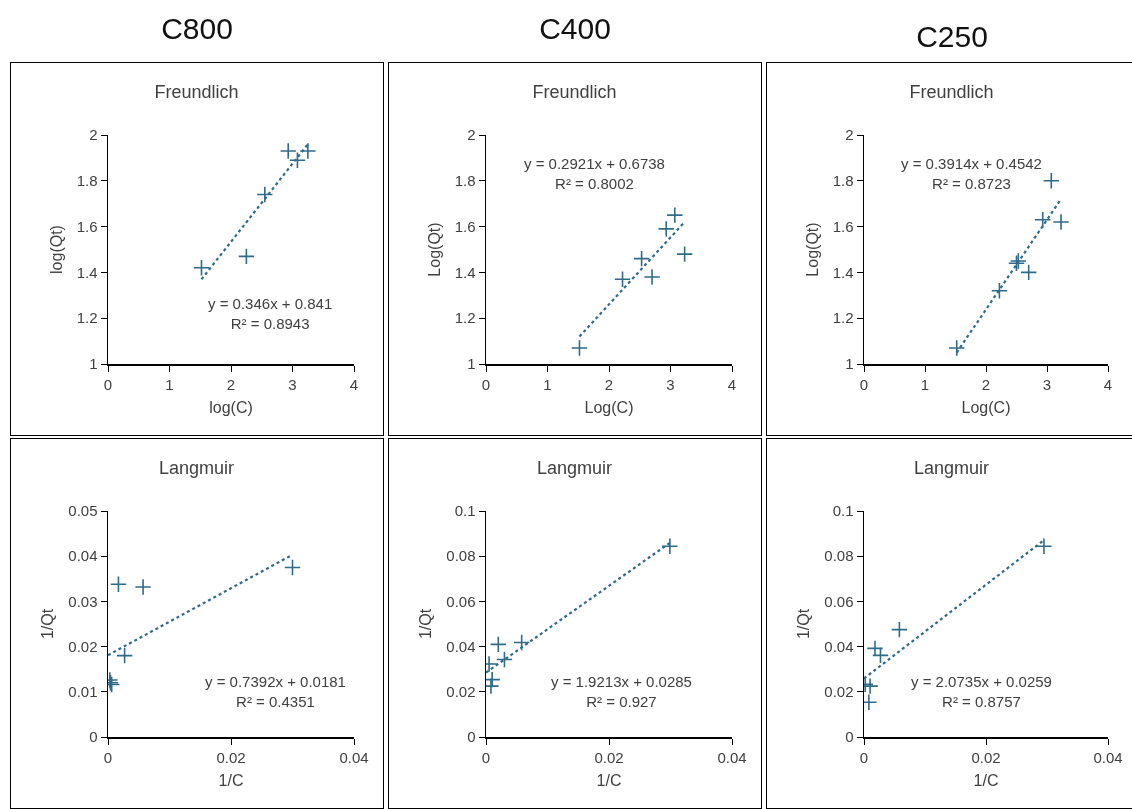  I want to click on annotation: y = 0.7392x + 0.0181 R² = 0.4351, so click(275, 691).